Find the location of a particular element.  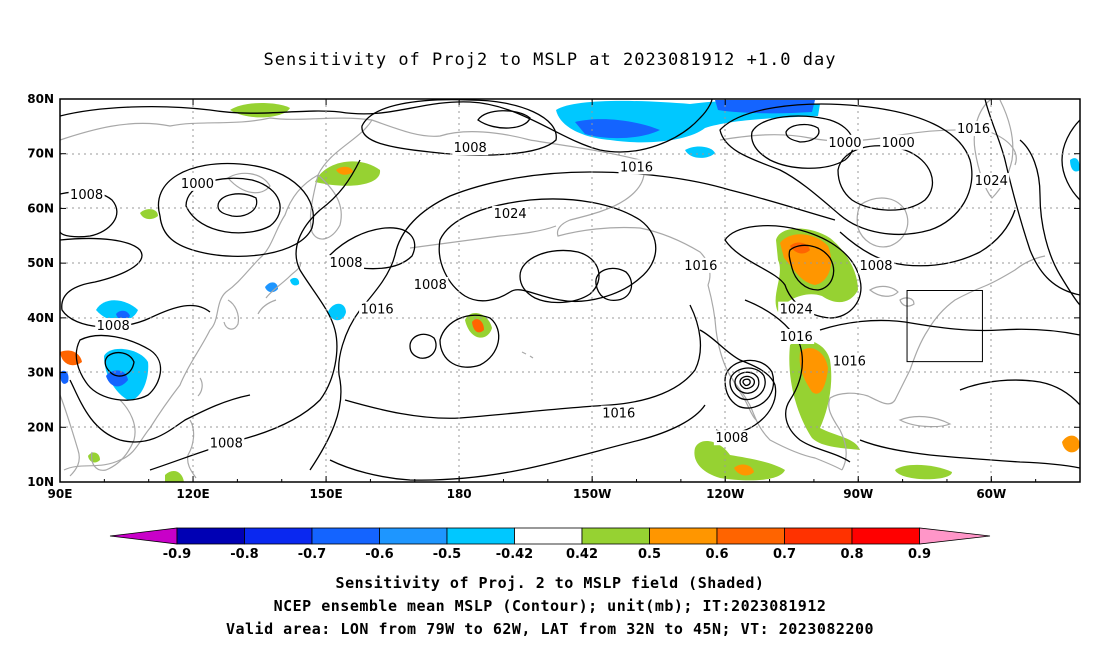

coast-korea is located at coordinates (231, 314).